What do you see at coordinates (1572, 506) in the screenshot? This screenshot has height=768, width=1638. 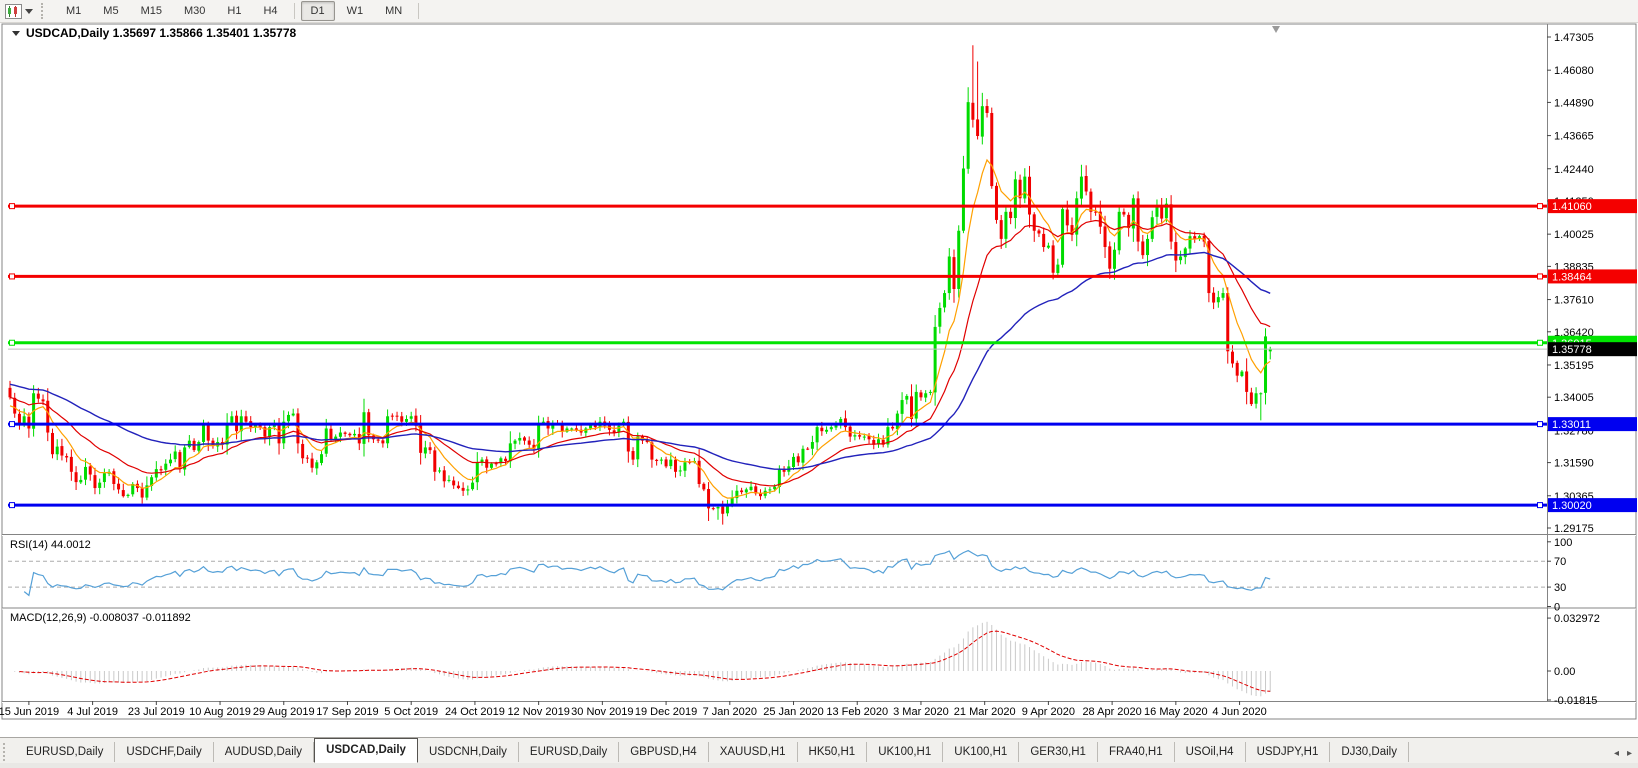 I see `svg-text: 1.30020` at bounding box center [1572, 506].